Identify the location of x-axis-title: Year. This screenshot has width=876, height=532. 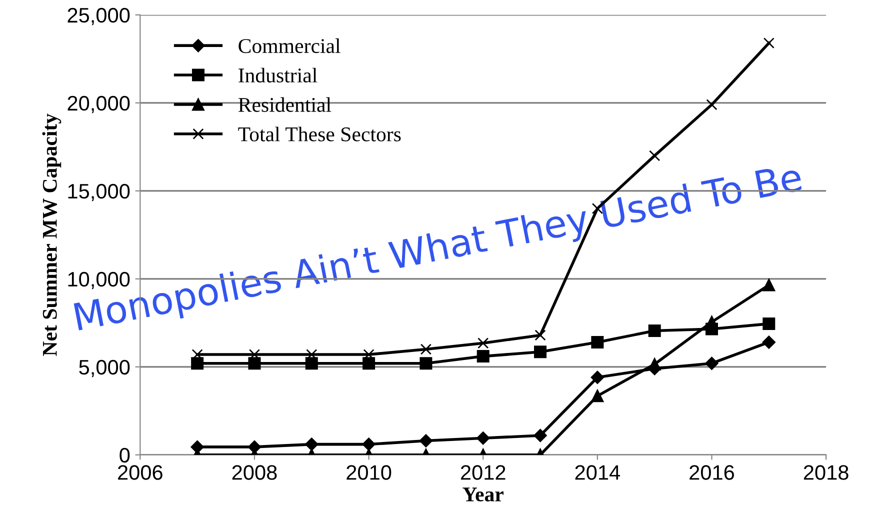
(483, 495).